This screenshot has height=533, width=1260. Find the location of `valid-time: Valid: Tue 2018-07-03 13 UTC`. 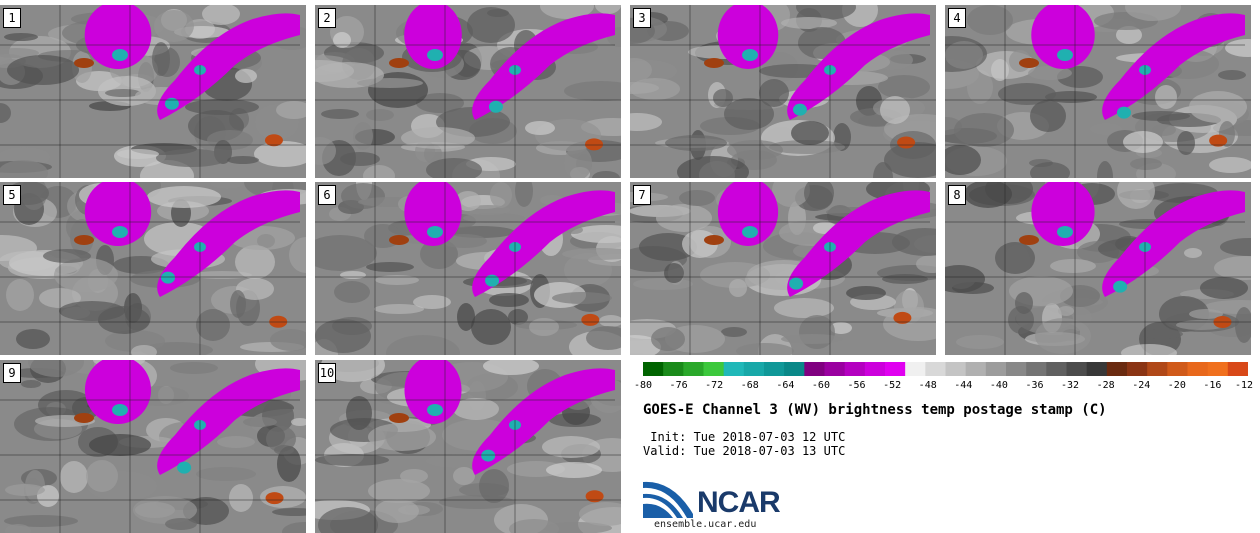

valid-time: Valid: Tue 2018-07-03 13 UTC is located at coordinates (744, 451).